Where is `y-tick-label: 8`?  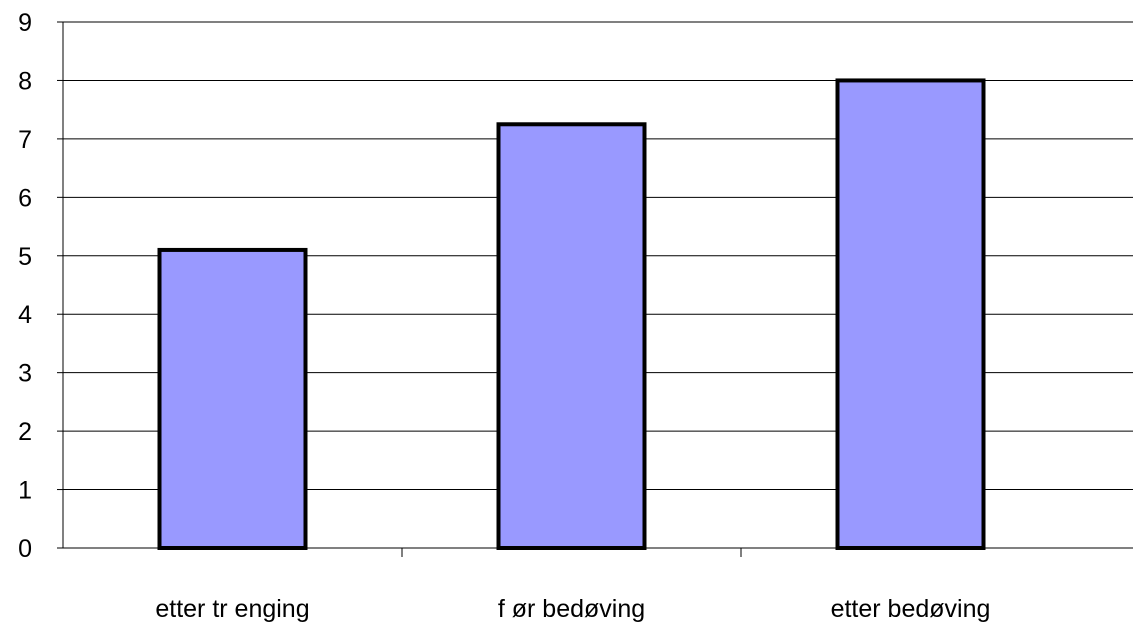
y-tick-label: 8 is located at coordinates (25, 81).